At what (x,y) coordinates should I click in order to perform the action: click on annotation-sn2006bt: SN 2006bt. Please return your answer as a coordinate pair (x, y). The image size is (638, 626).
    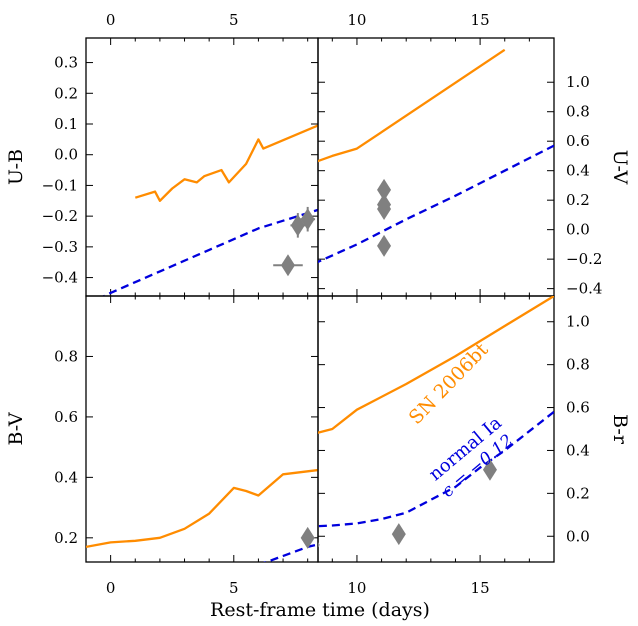
    Looking at the image, I should click on (449, 384).